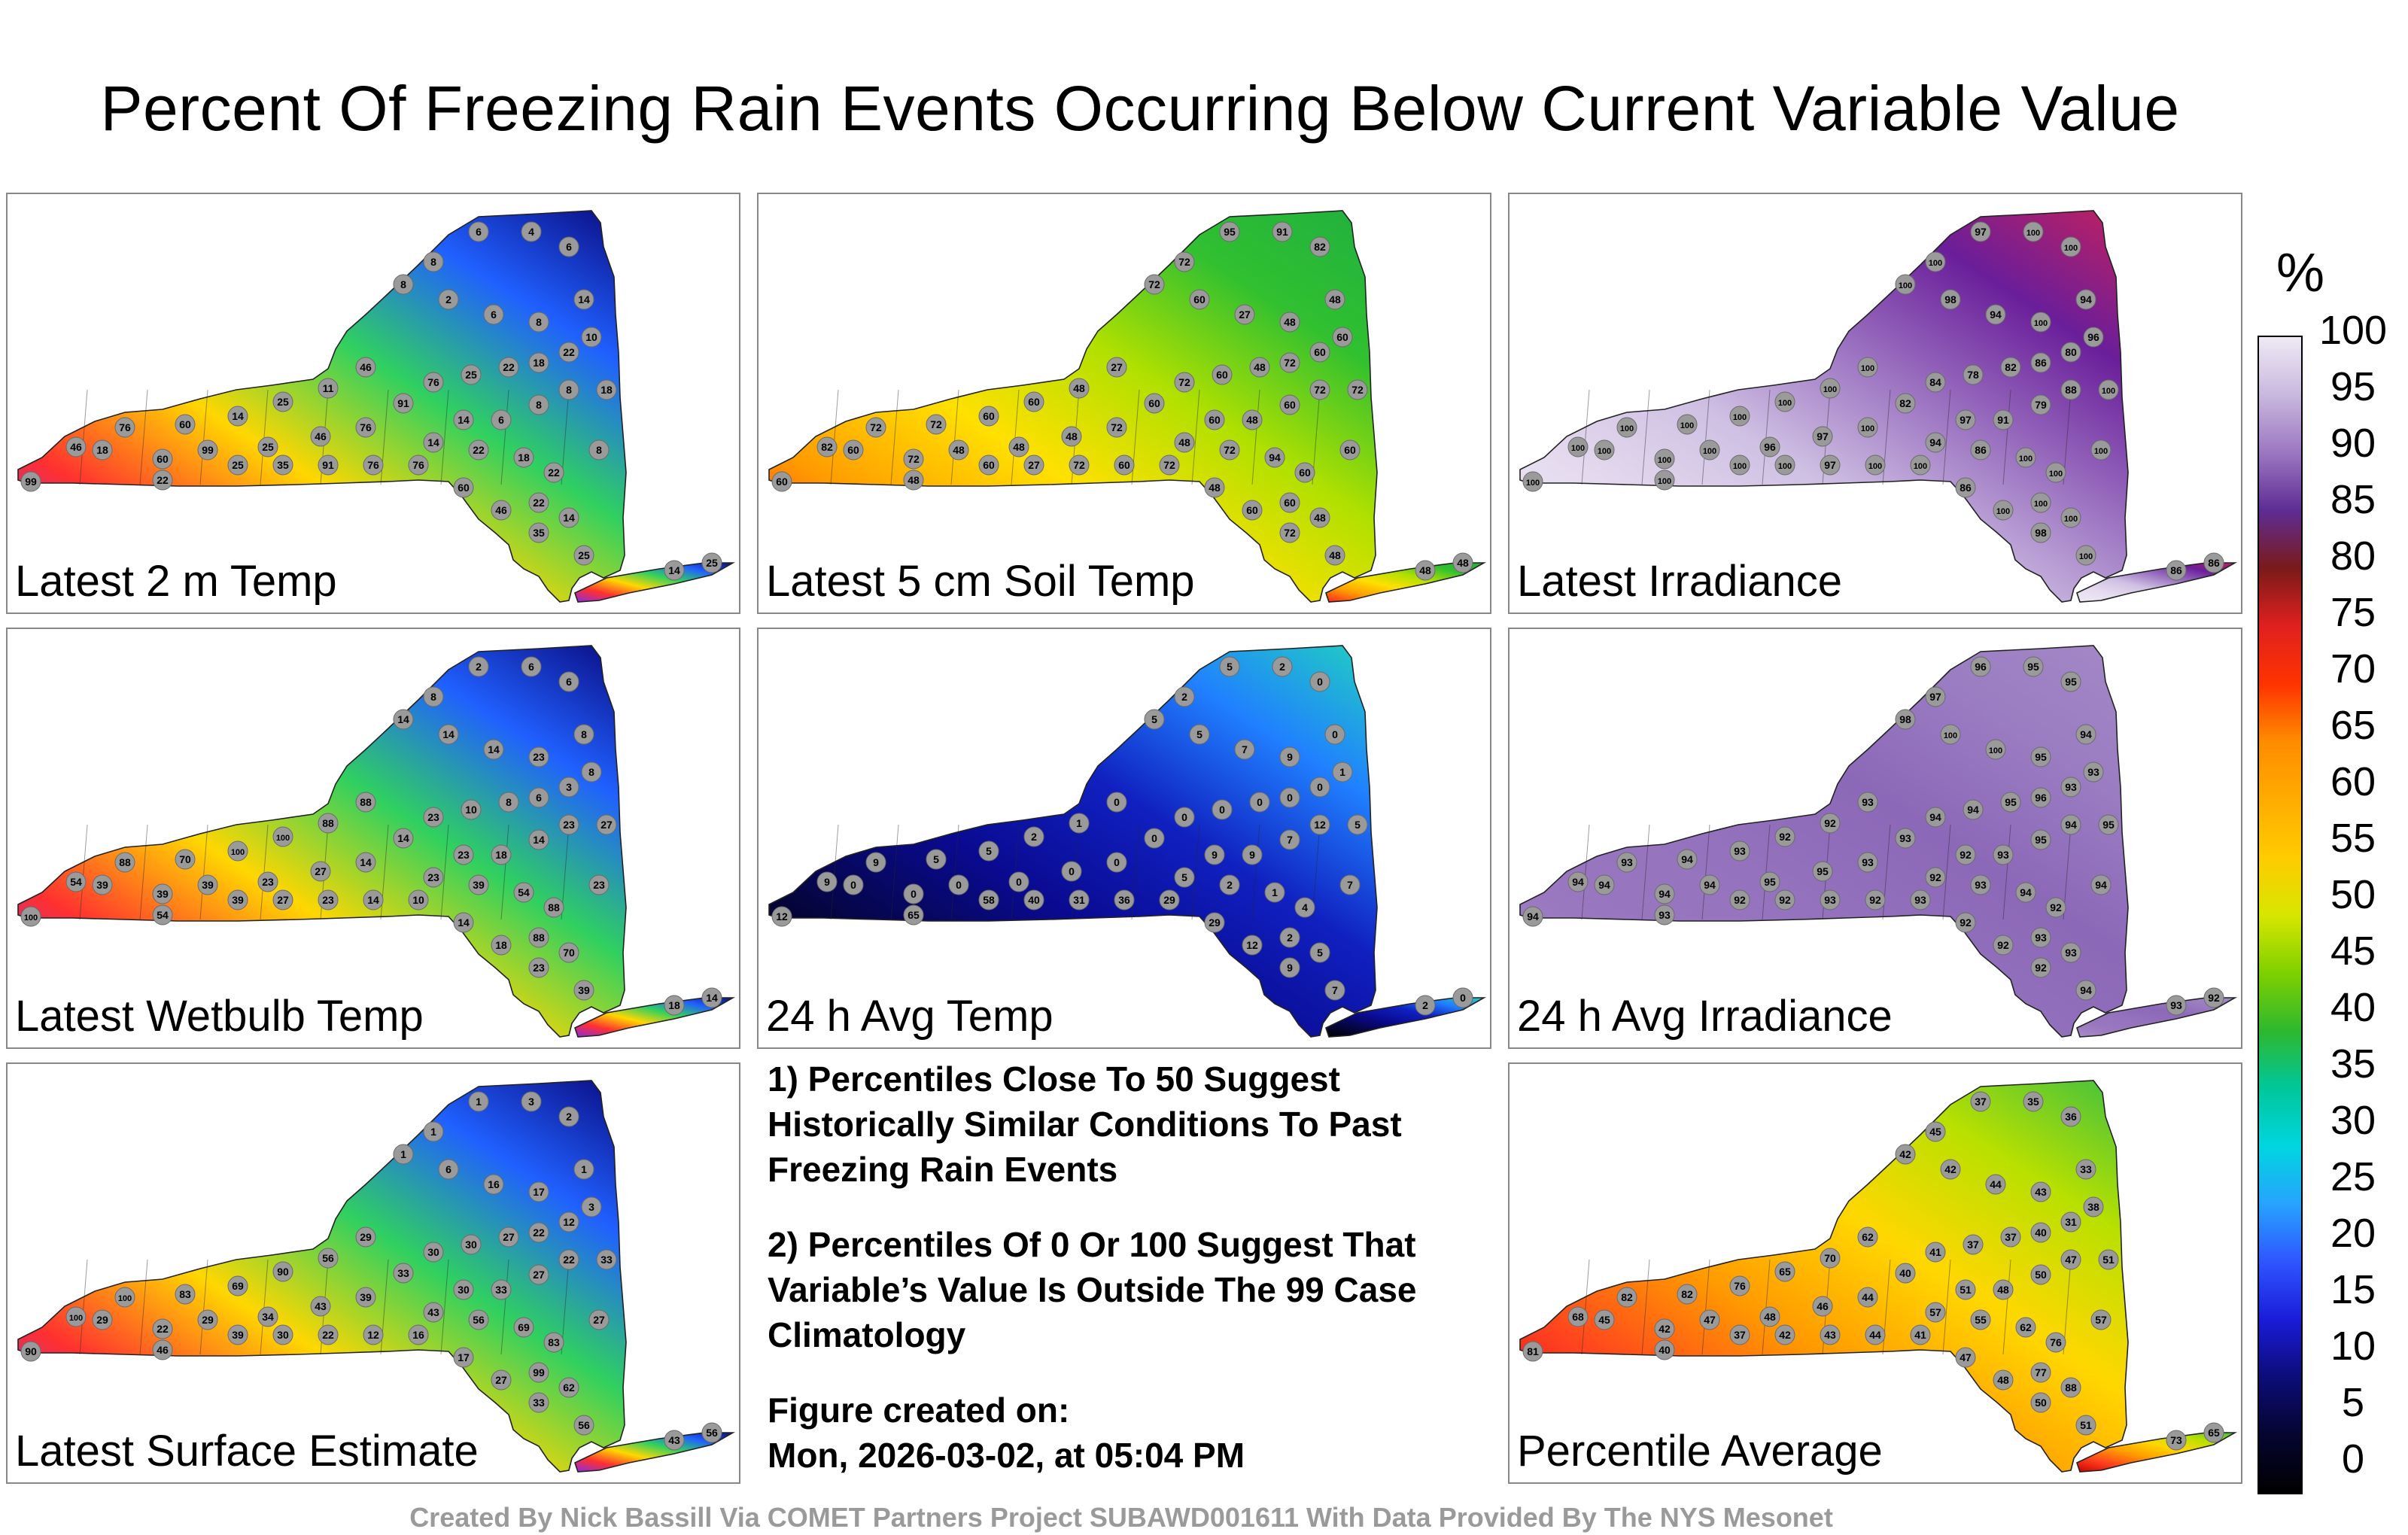 The height and width of the screenshot is (1535, 2408). What do you see at coordinates (366, 862) in the screenshot?
I see `station-value: 14` at bounding box center [366, 862].